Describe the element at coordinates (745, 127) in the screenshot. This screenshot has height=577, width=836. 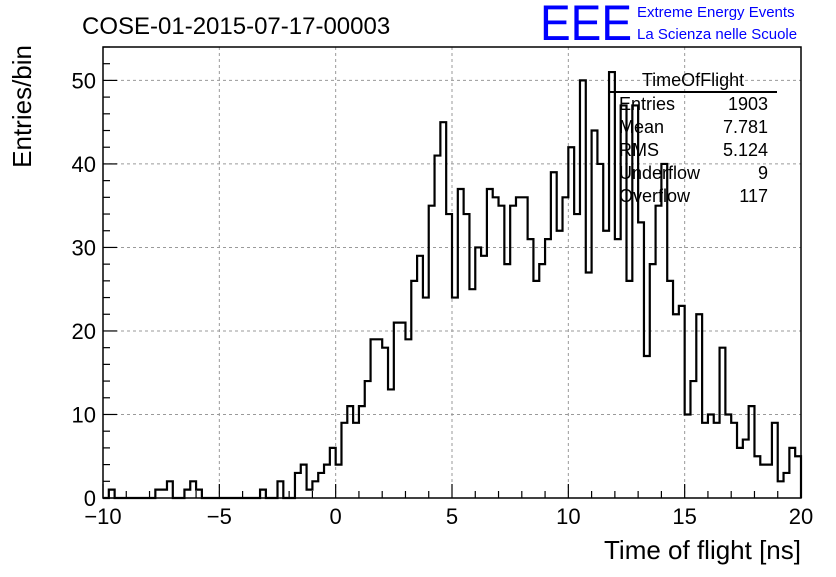
I see `stats-mean-value: 7.781` at that location.